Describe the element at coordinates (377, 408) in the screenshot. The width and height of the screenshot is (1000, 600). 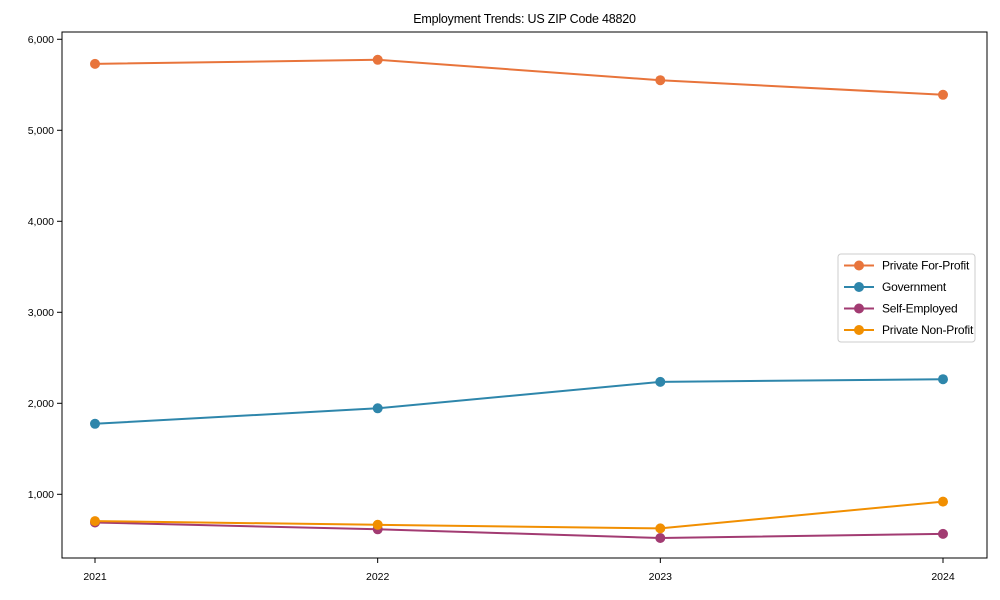
I see `point-government-2022` at that location.